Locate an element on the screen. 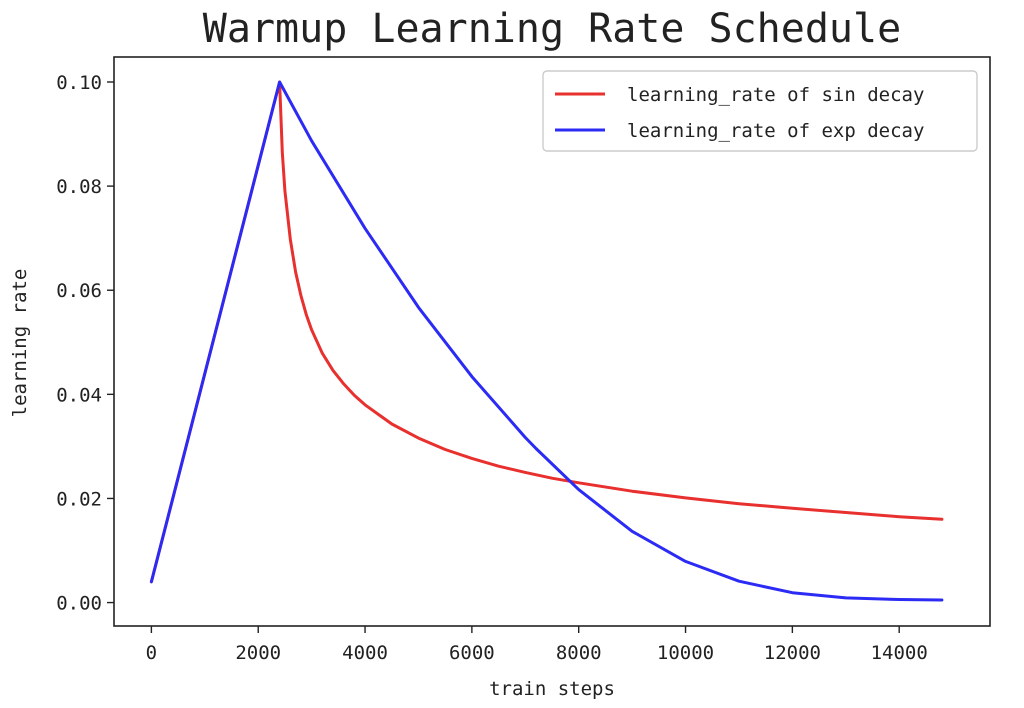  legend-label-1: learning_rate of sin decay is located at coordinates (775, 95).